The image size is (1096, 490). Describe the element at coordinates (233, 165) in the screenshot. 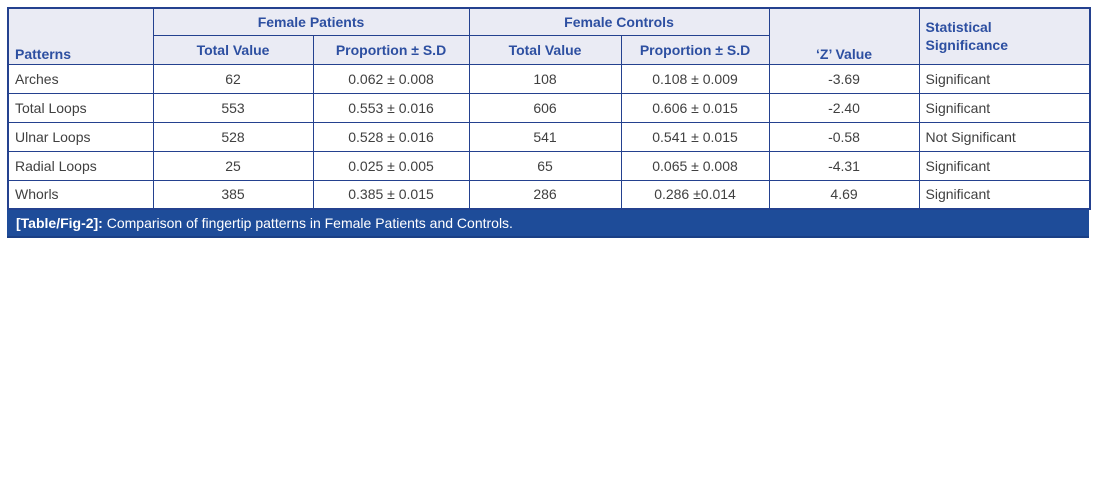

I see `cell-fp-total: 25` at that location.